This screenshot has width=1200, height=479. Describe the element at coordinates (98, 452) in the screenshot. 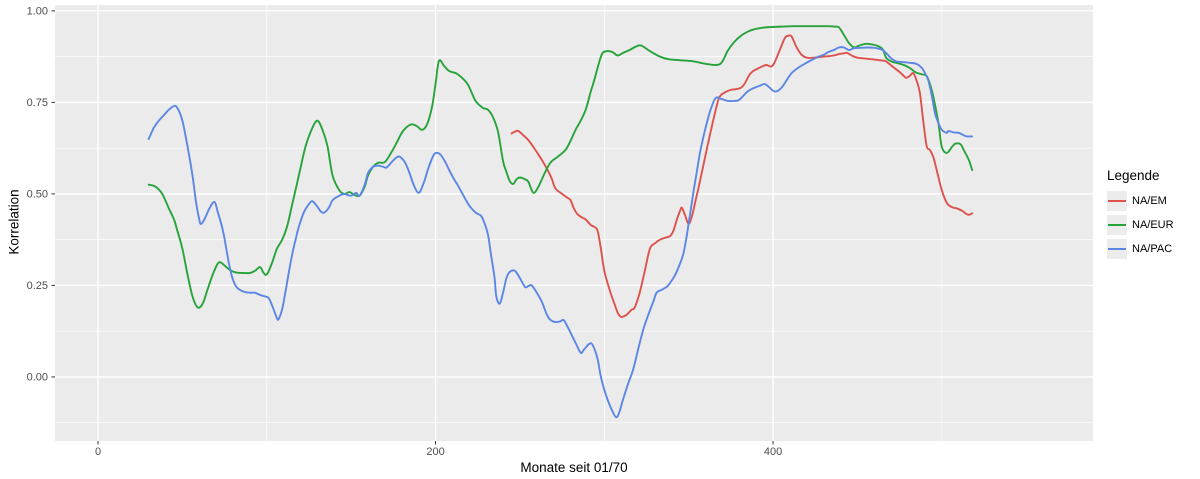

I see `x-tick-label: 0` at that location.